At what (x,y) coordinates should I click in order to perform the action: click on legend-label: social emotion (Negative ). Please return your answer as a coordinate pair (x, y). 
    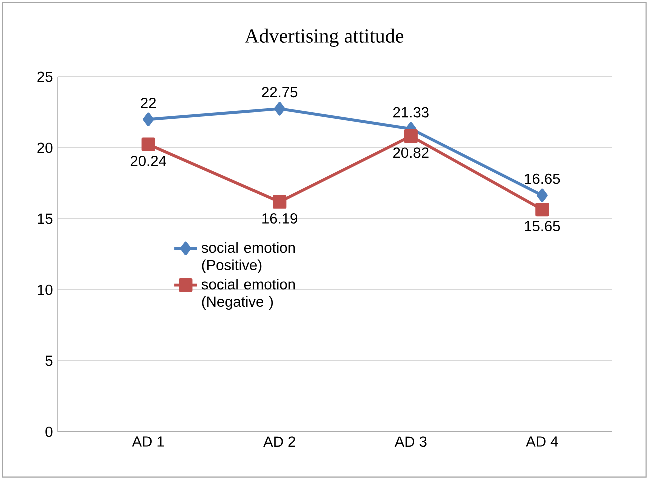
    Looking at the image, I should click on (249, 294).